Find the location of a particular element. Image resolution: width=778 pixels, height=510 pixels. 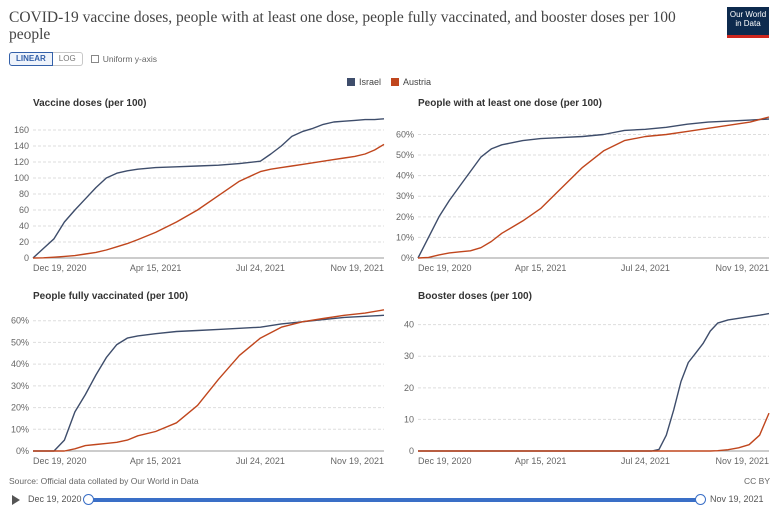

doses-x-tick-label: Dec 19, 2020 is located at coordinates (60, 268).